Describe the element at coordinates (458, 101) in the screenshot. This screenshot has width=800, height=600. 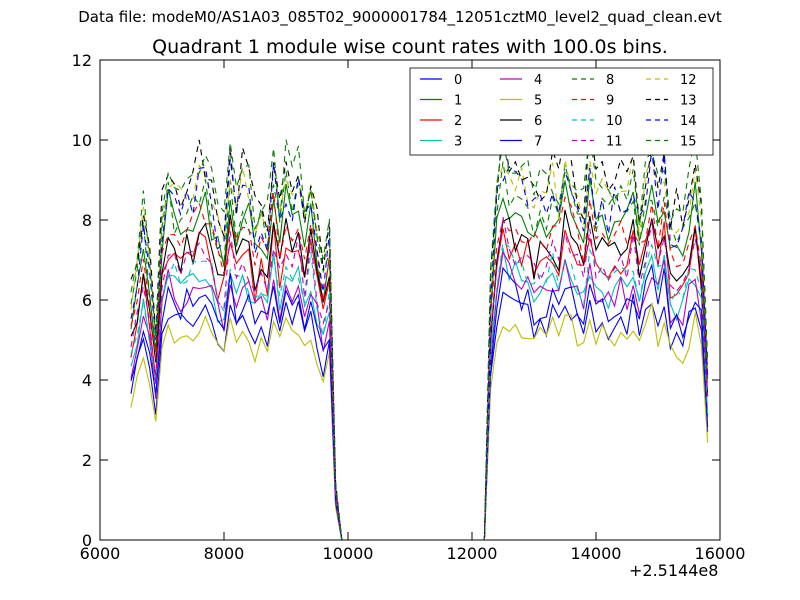
I see `legend-label-1: 1` at that location.